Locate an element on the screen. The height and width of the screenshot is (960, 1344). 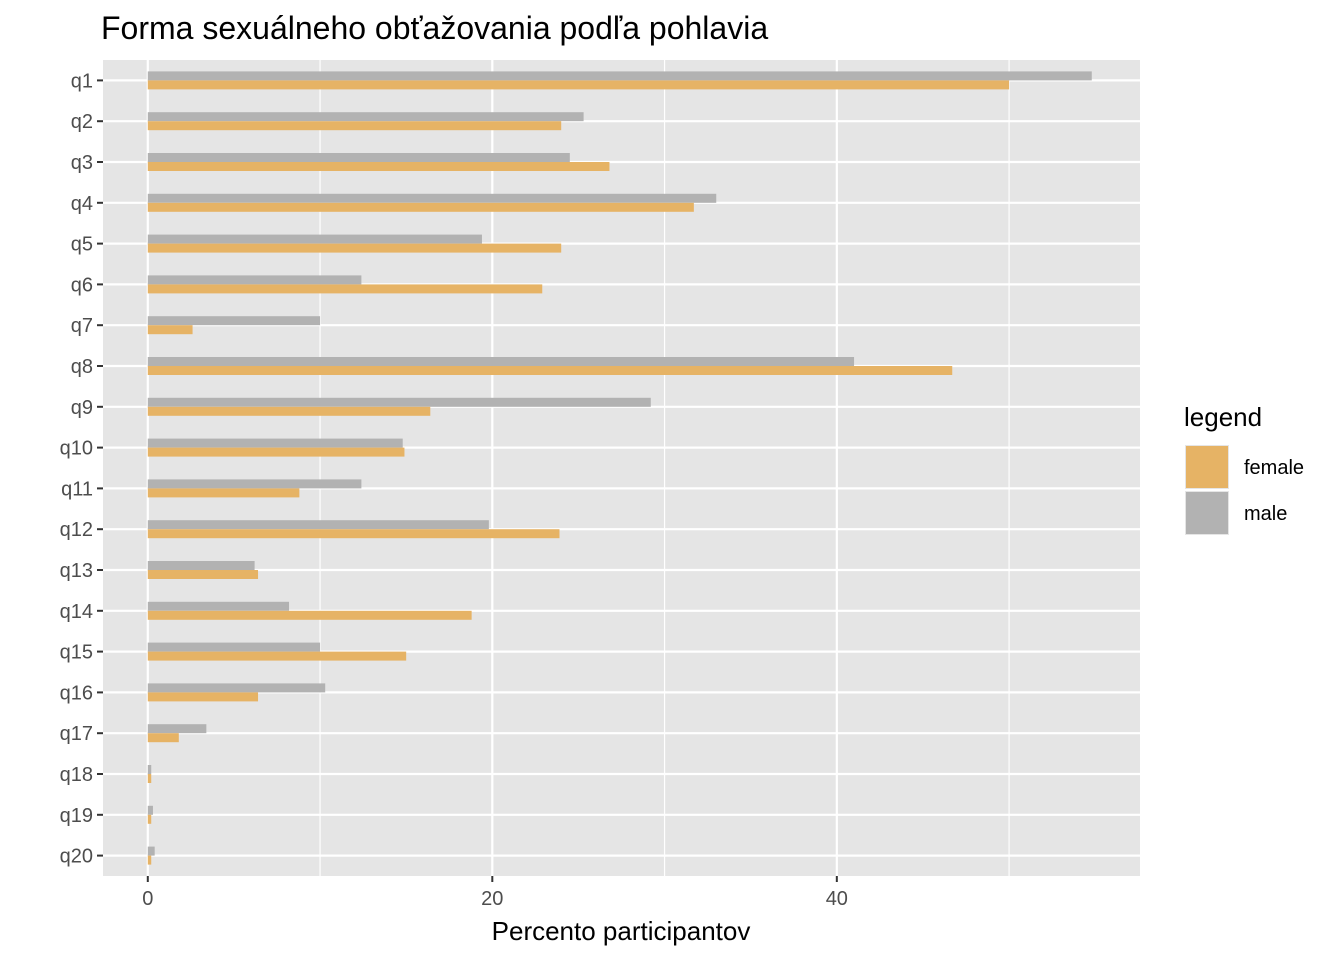
bar-female-q2 is located at coordinates (354, 126).